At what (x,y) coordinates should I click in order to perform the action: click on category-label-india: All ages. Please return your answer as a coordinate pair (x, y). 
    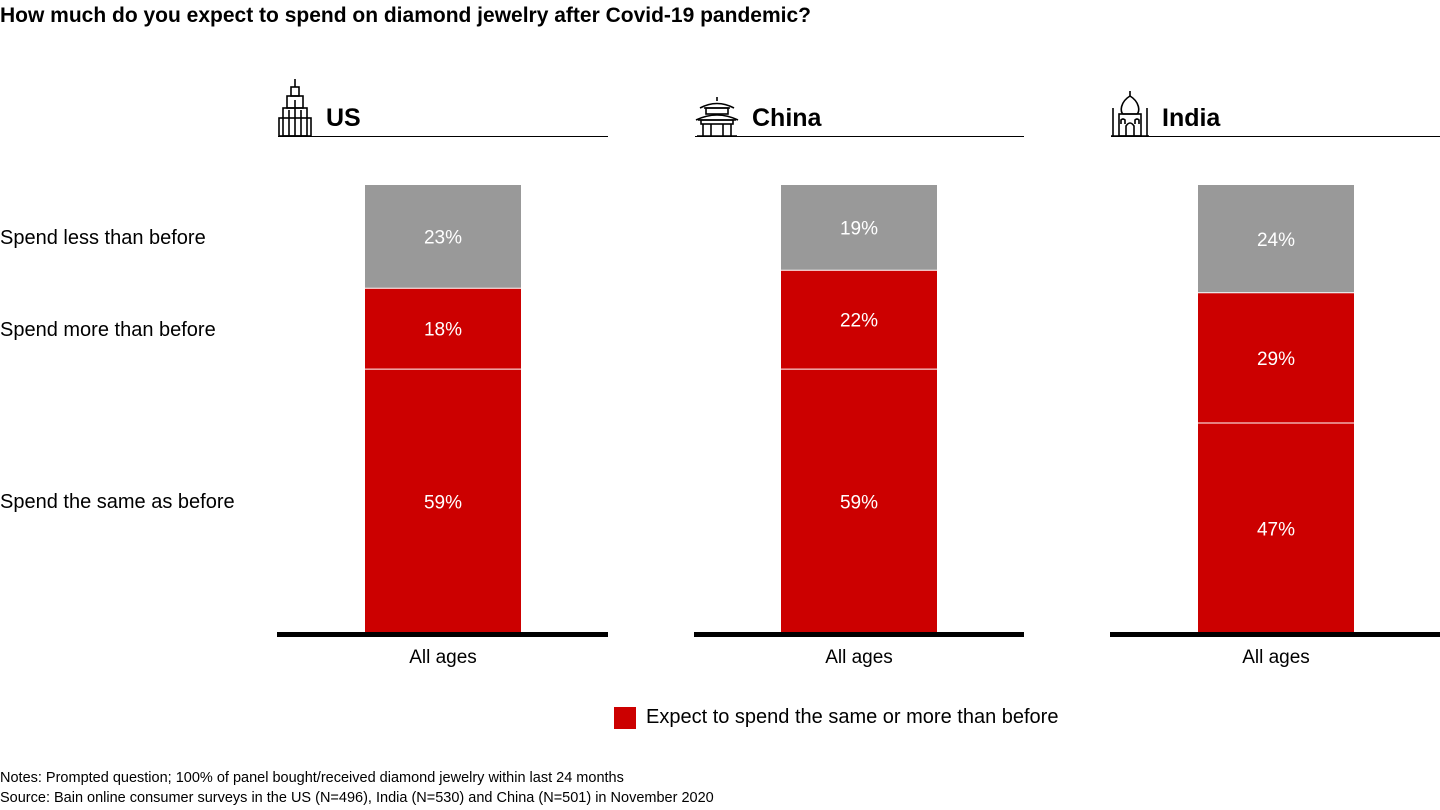
    Looking at the image, I should click on (1276, 657).